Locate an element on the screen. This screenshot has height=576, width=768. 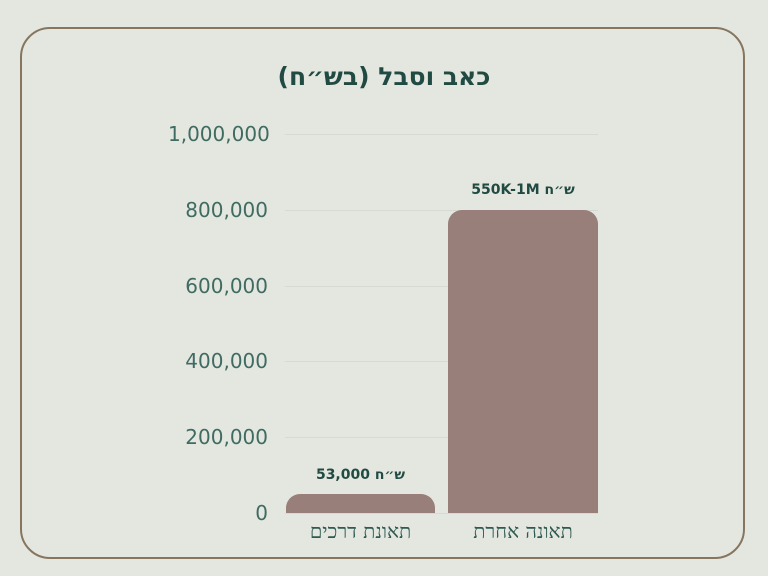
bar-road-accident is located at coordinates (360, 503).